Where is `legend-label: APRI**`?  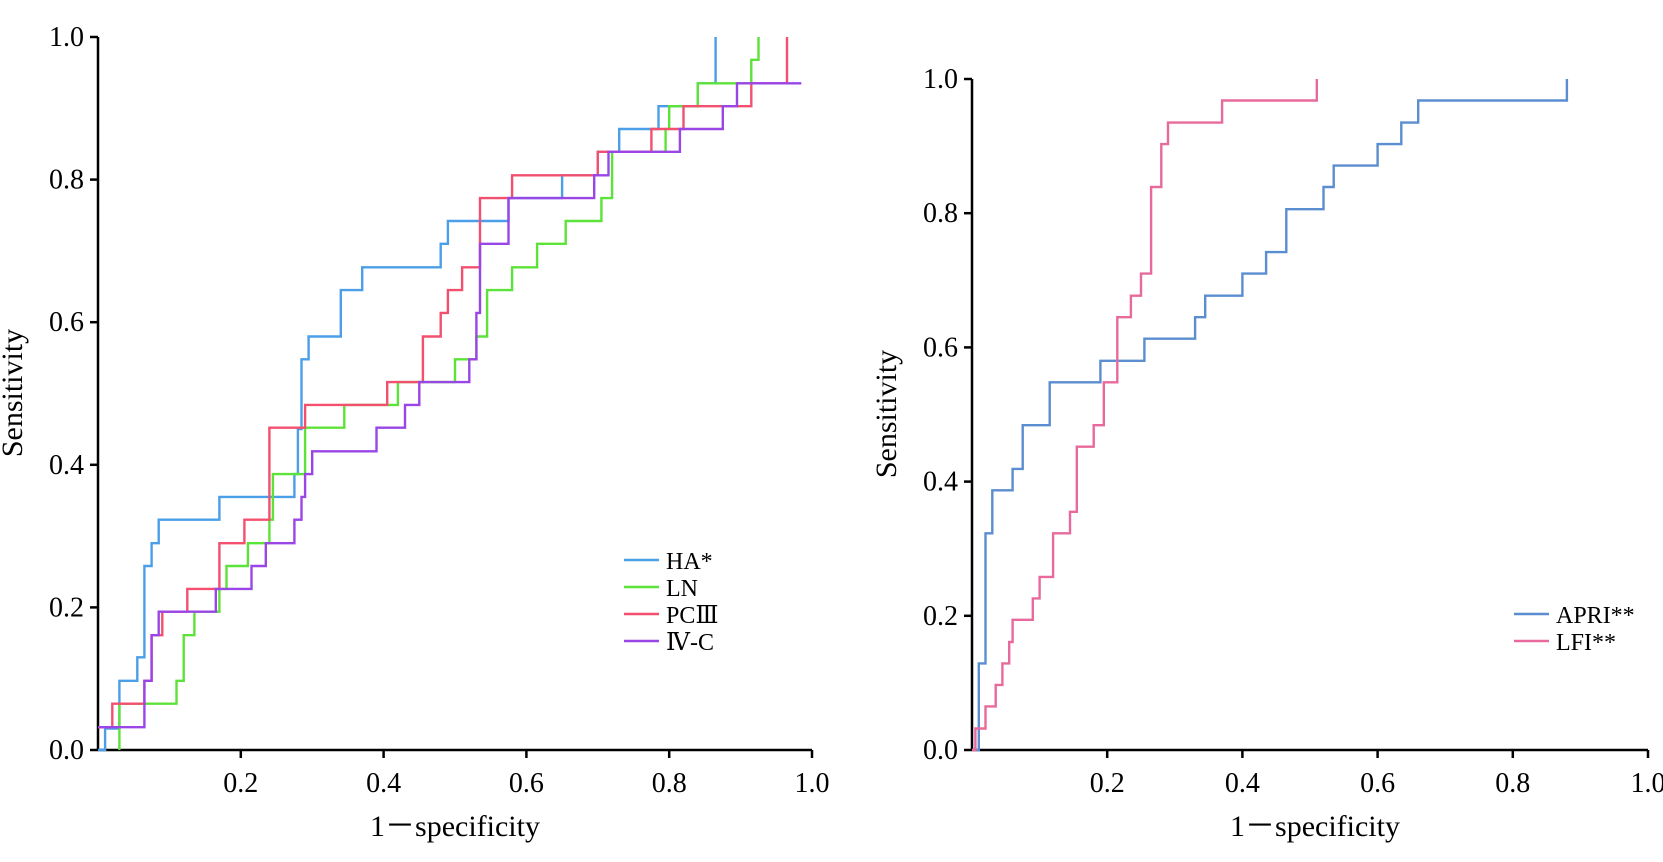
legend-label: APRI** is located at coordinates (1595, 616).